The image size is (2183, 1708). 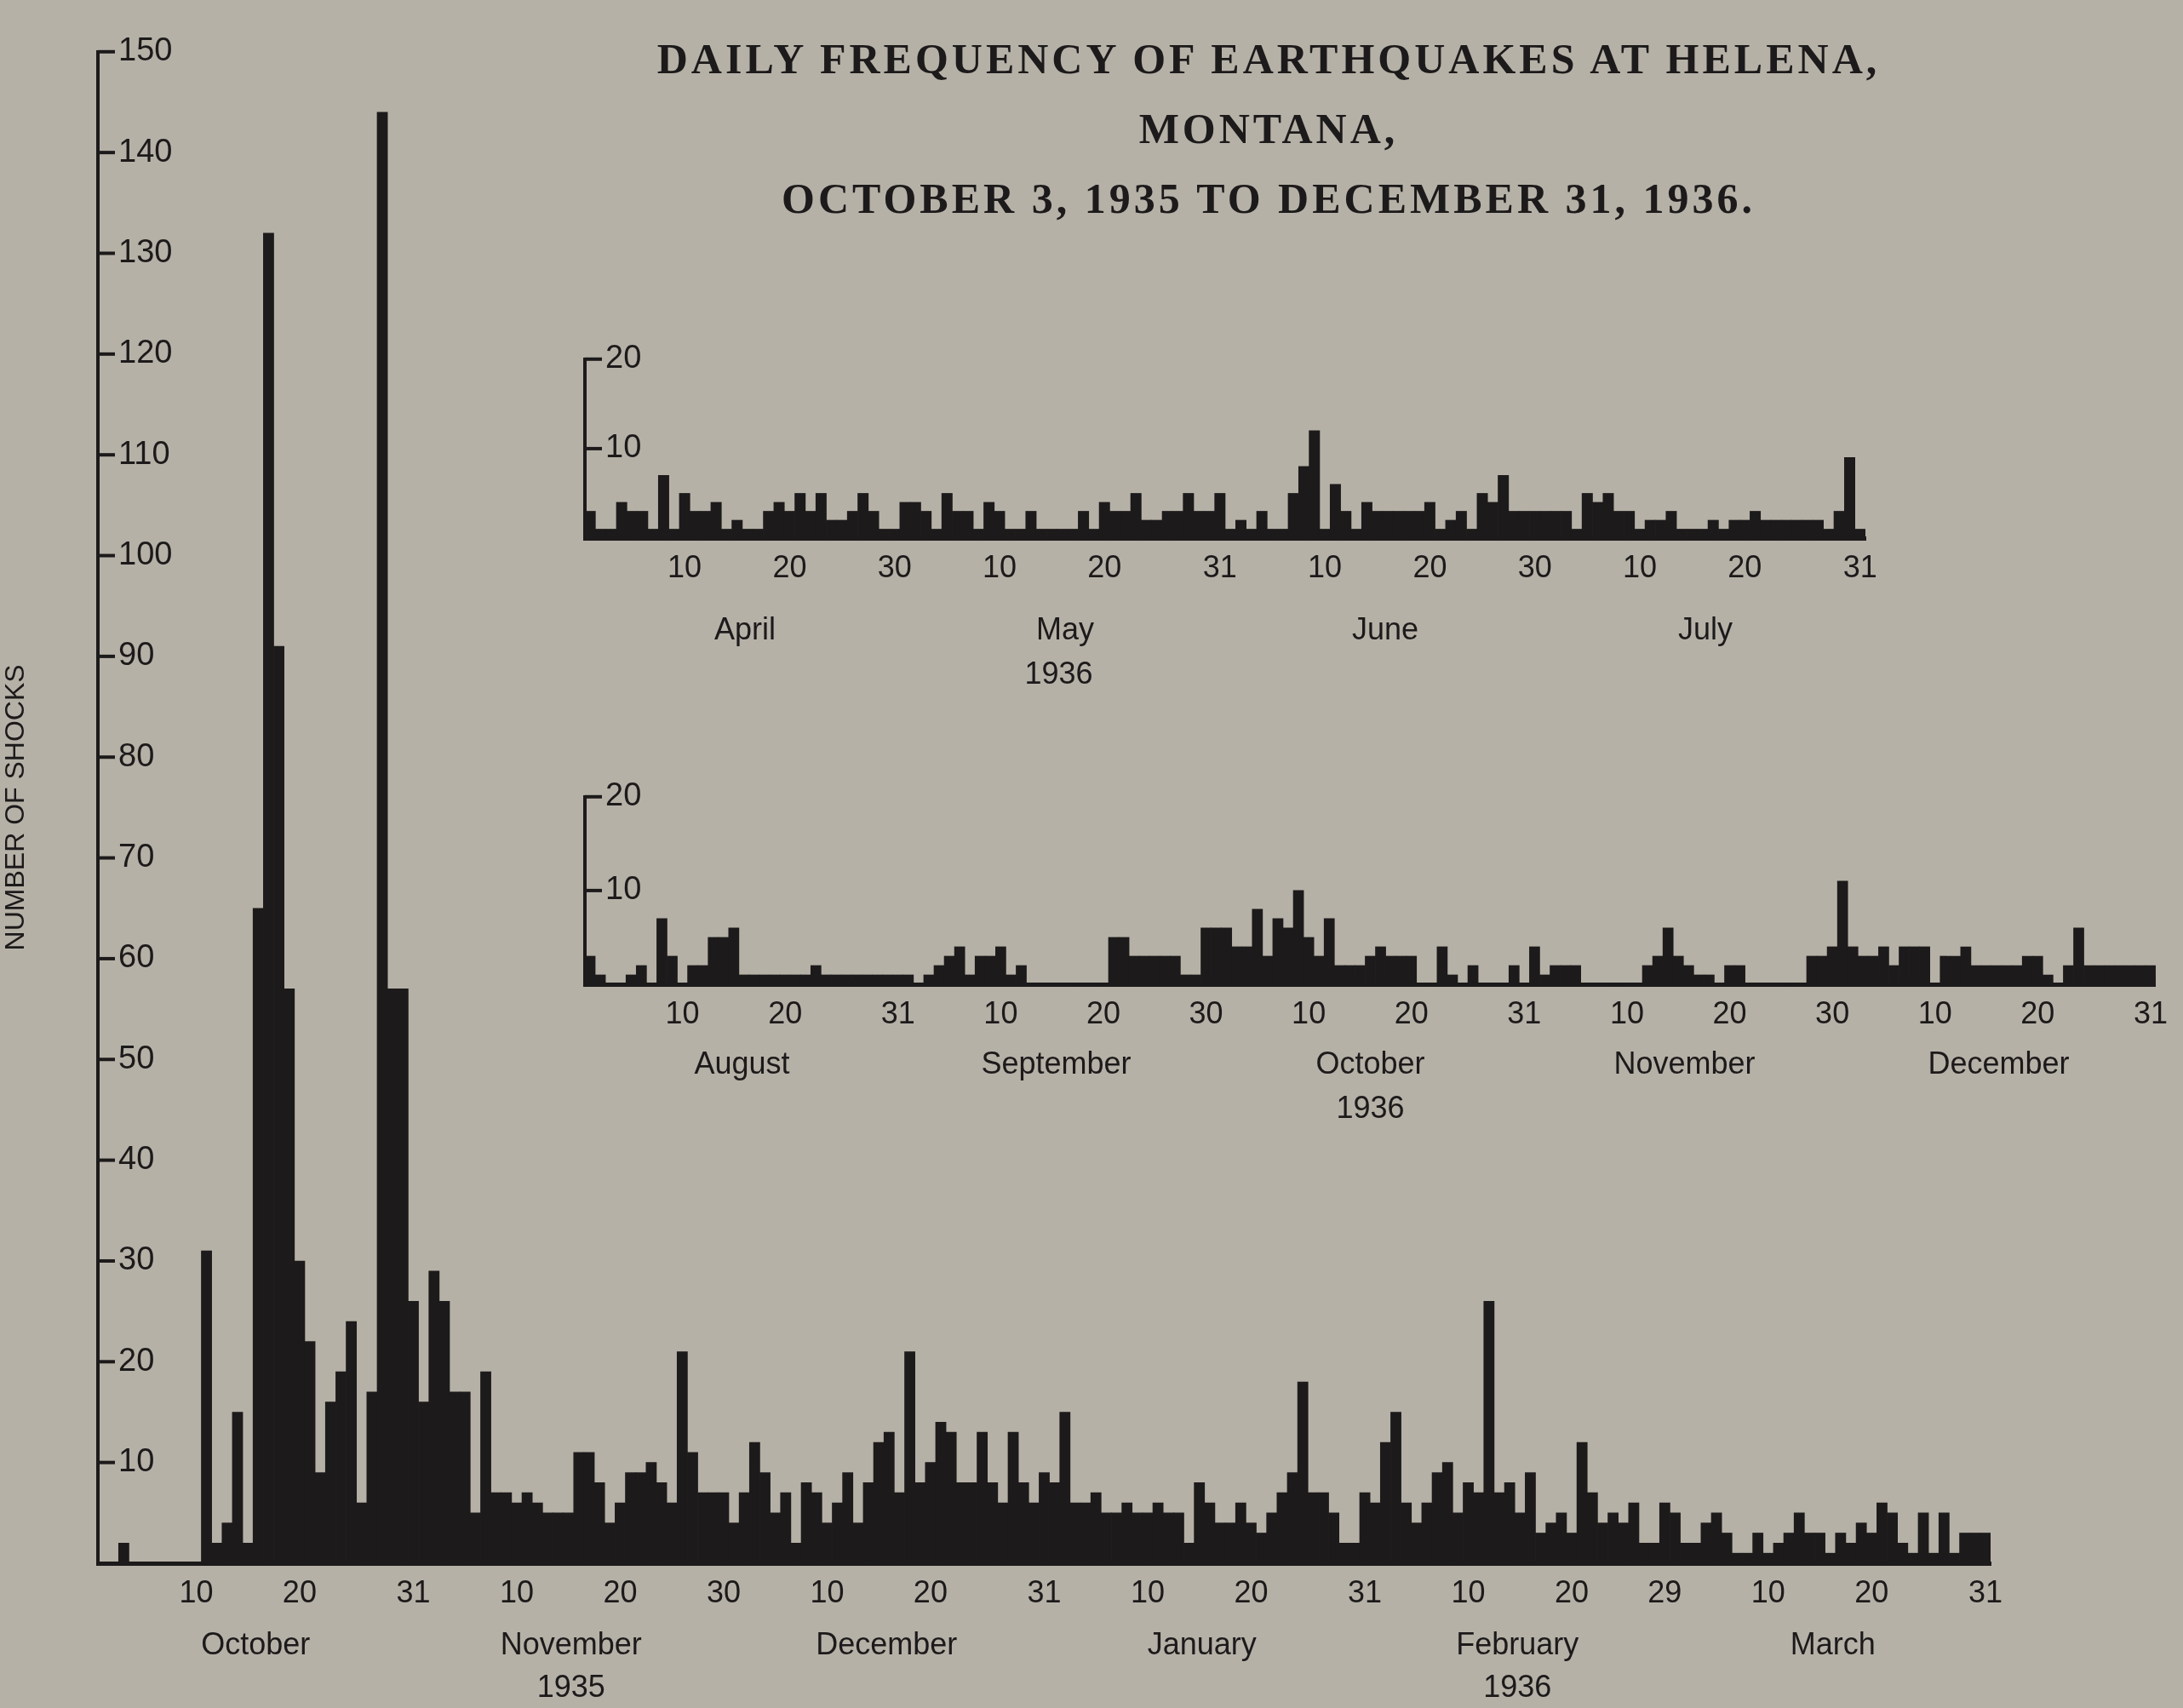 What do you see at coordinates (1269, 94) in the screenshot?
I see `text: DAILY FREQUENCY OF EARTHQUAKES AT HELENA, MONTANA,` at bounding box center [1269, 94].